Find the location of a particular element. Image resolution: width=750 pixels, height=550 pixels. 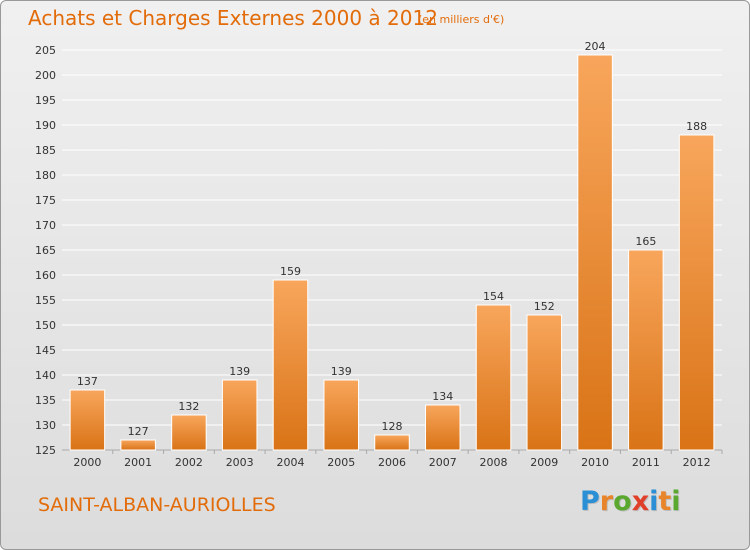

y-tick-label: 205 is located at coordinates (45, 50).